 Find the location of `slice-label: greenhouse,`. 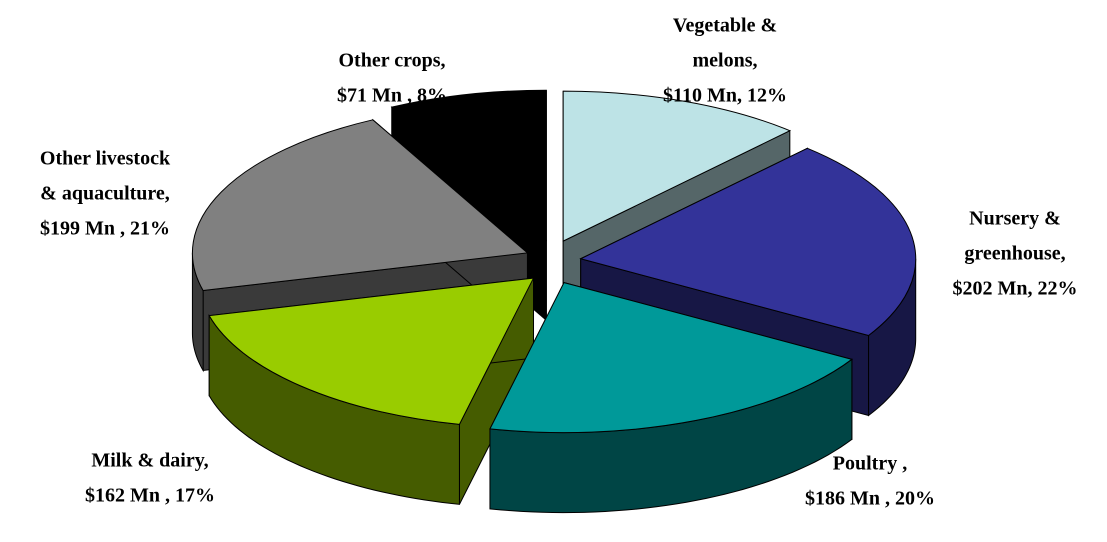

slice-label: greenhouse, is located at coordinates (1014, 254).